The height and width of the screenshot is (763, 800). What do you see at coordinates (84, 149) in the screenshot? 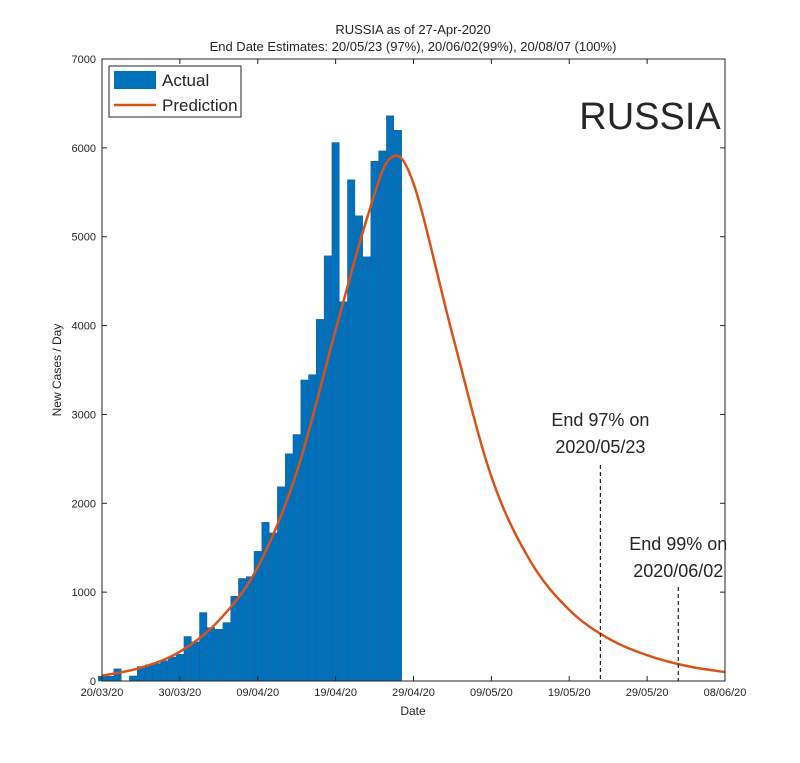
I see `y-tick-label: 6000` at bounding box center [84, 149].